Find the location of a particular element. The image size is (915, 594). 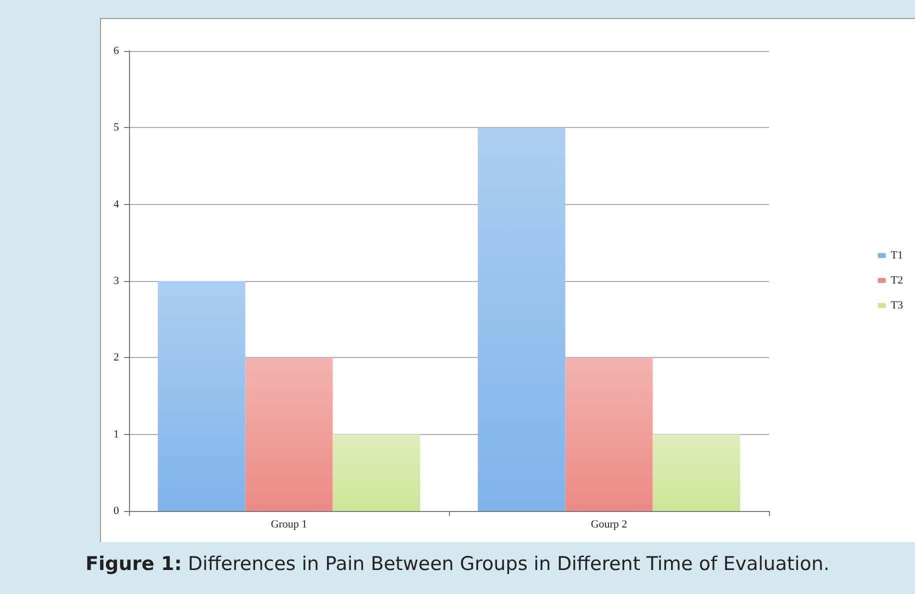

y-tick-label: 6 is located at coordinates (117, 51).